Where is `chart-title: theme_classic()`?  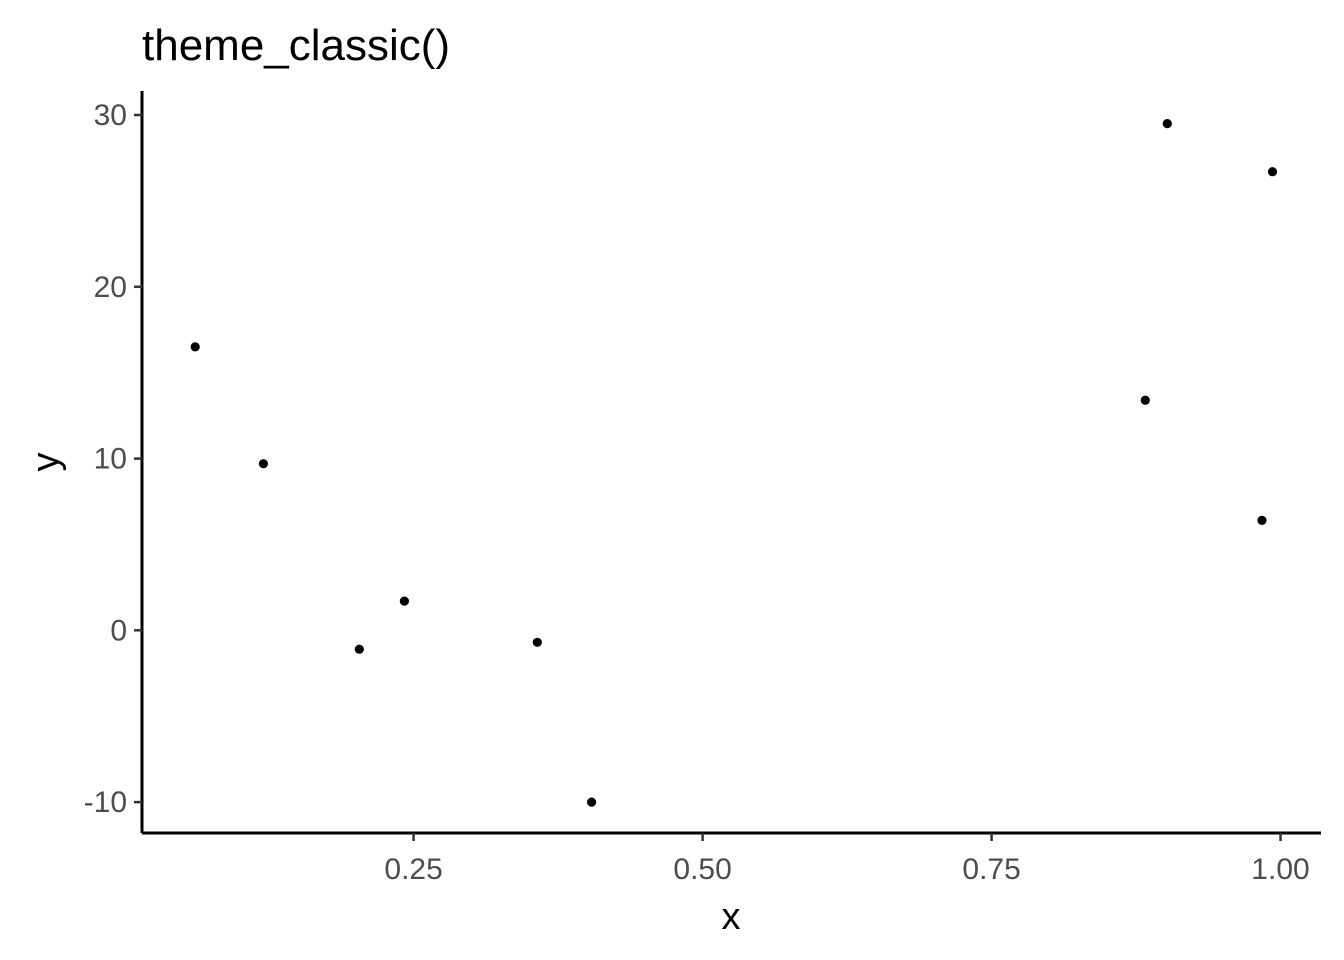
chart-title: theme_classic() is located at coordinates (296, 45).